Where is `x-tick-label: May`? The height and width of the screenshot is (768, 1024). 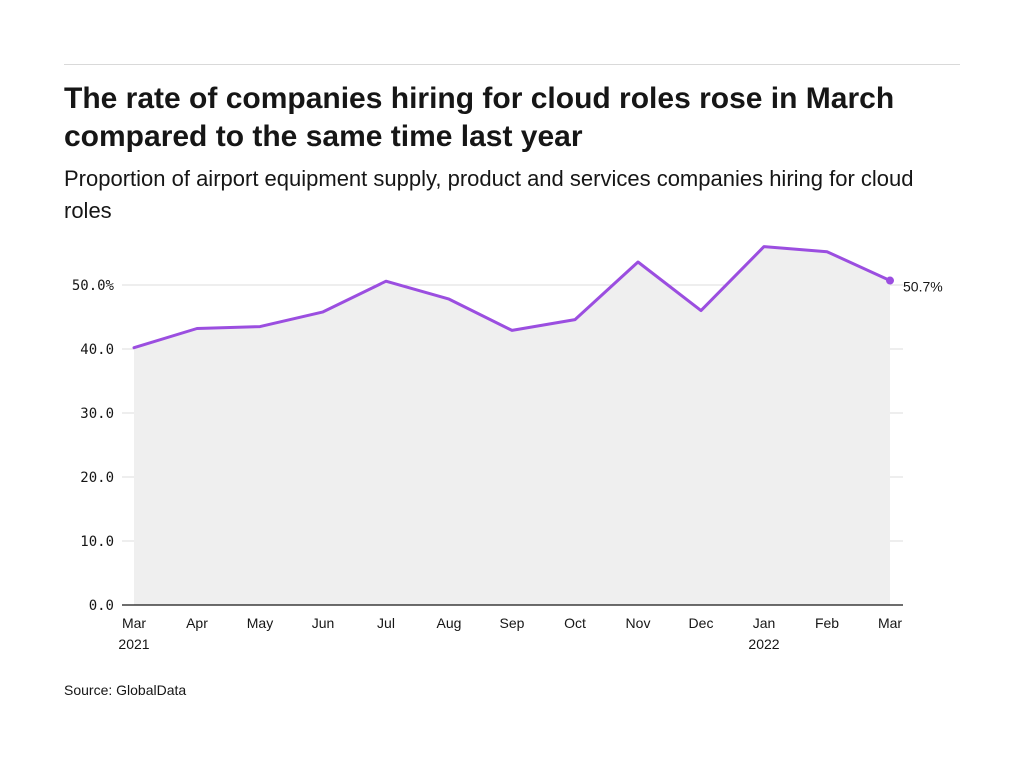
x-tick-label: May is located at coordinates (260, 623).